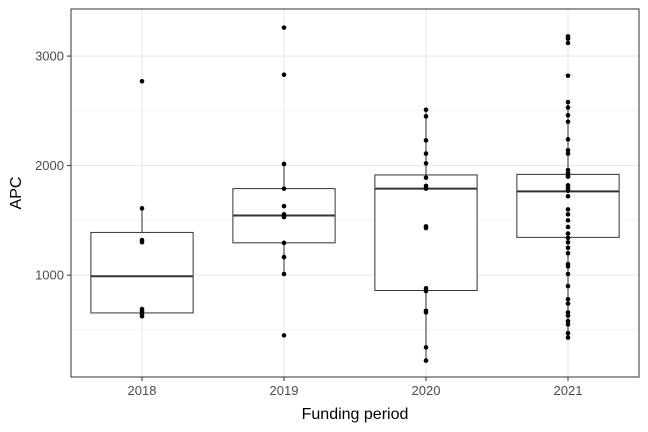 This screenshot has width=648, height=432. What do you see at coordinates (142, 390) in the screenshot?
I see `x-tick-label: 2018` at bounding box center [142, 390].